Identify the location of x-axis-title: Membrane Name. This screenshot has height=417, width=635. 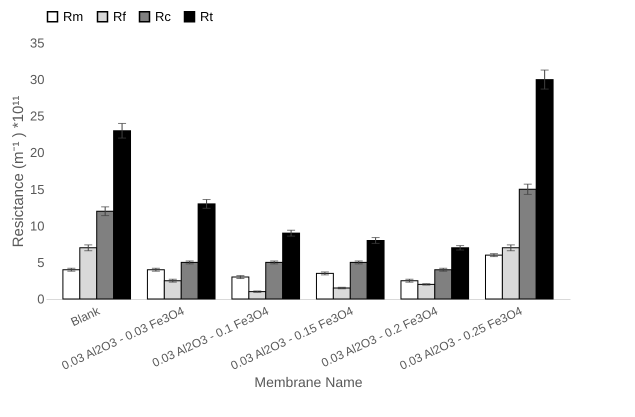
(308, 382).